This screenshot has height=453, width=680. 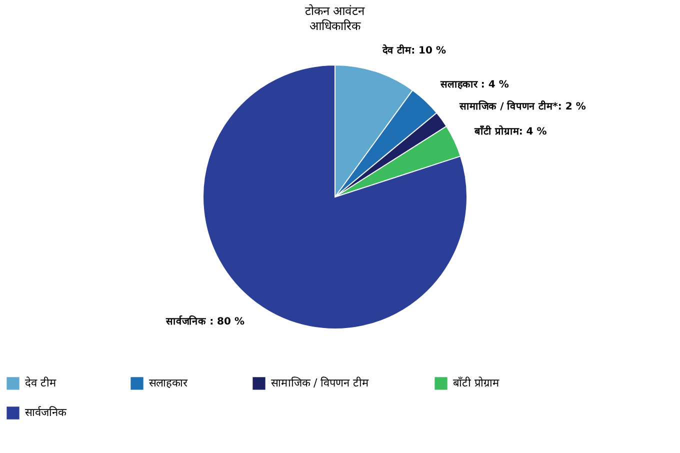 I want to click on legend-label: देव टीम, so click(x=40, y=383).